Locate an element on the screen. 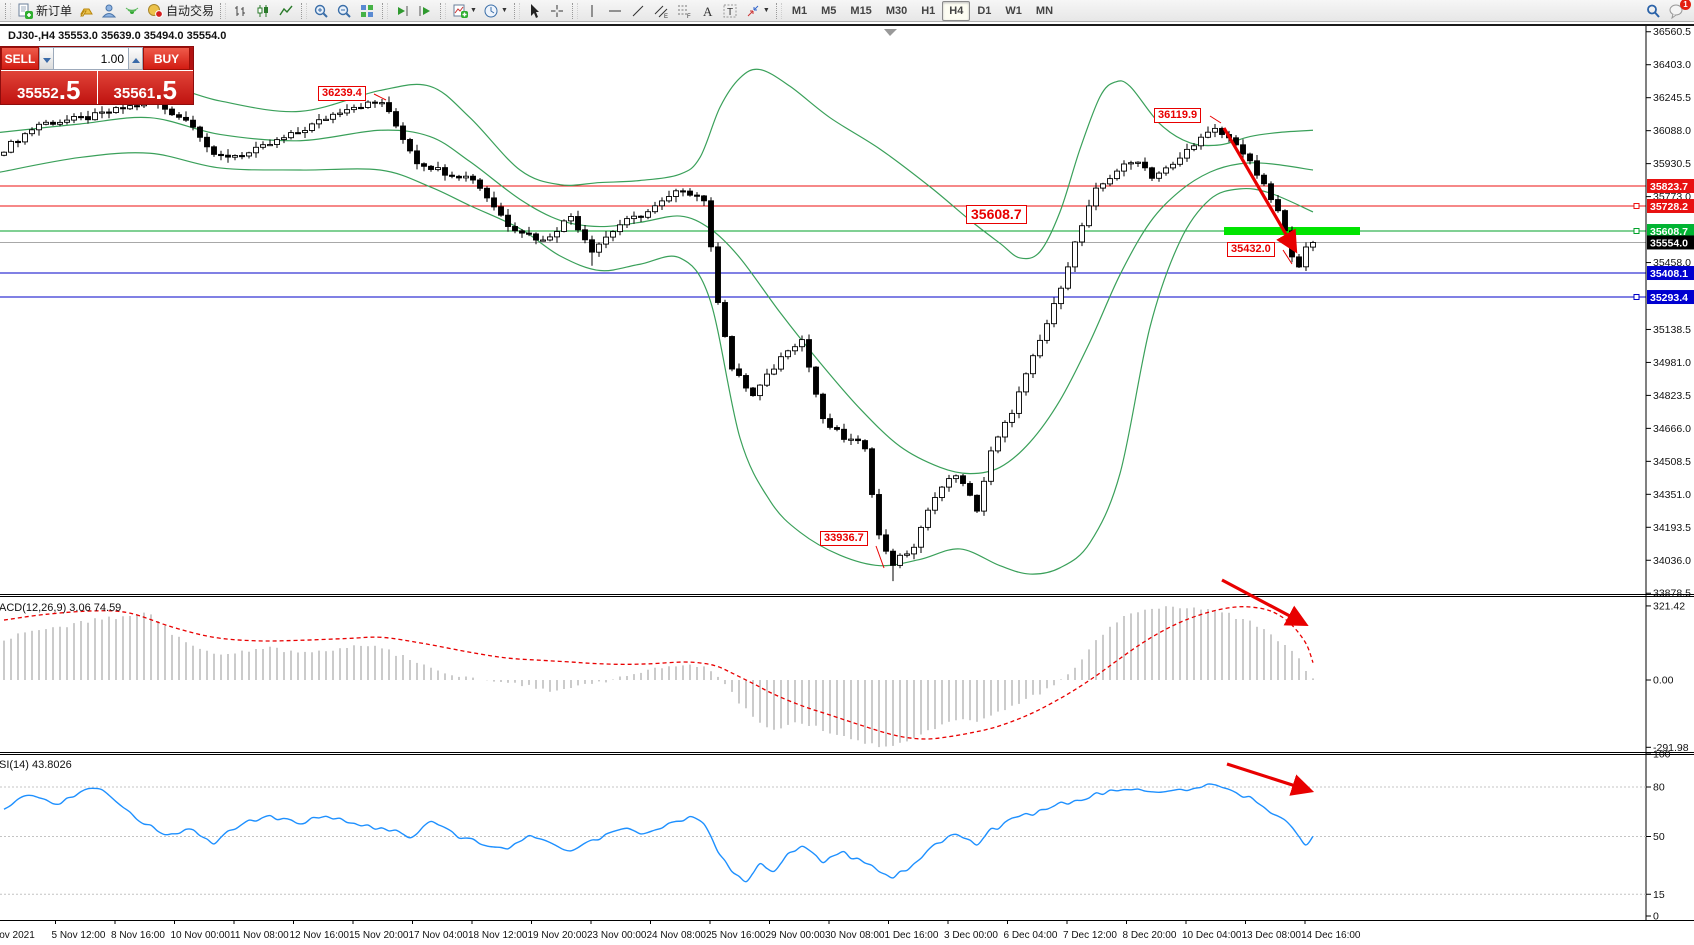  chat-button: 1 is located at coordinates (1678, 10).